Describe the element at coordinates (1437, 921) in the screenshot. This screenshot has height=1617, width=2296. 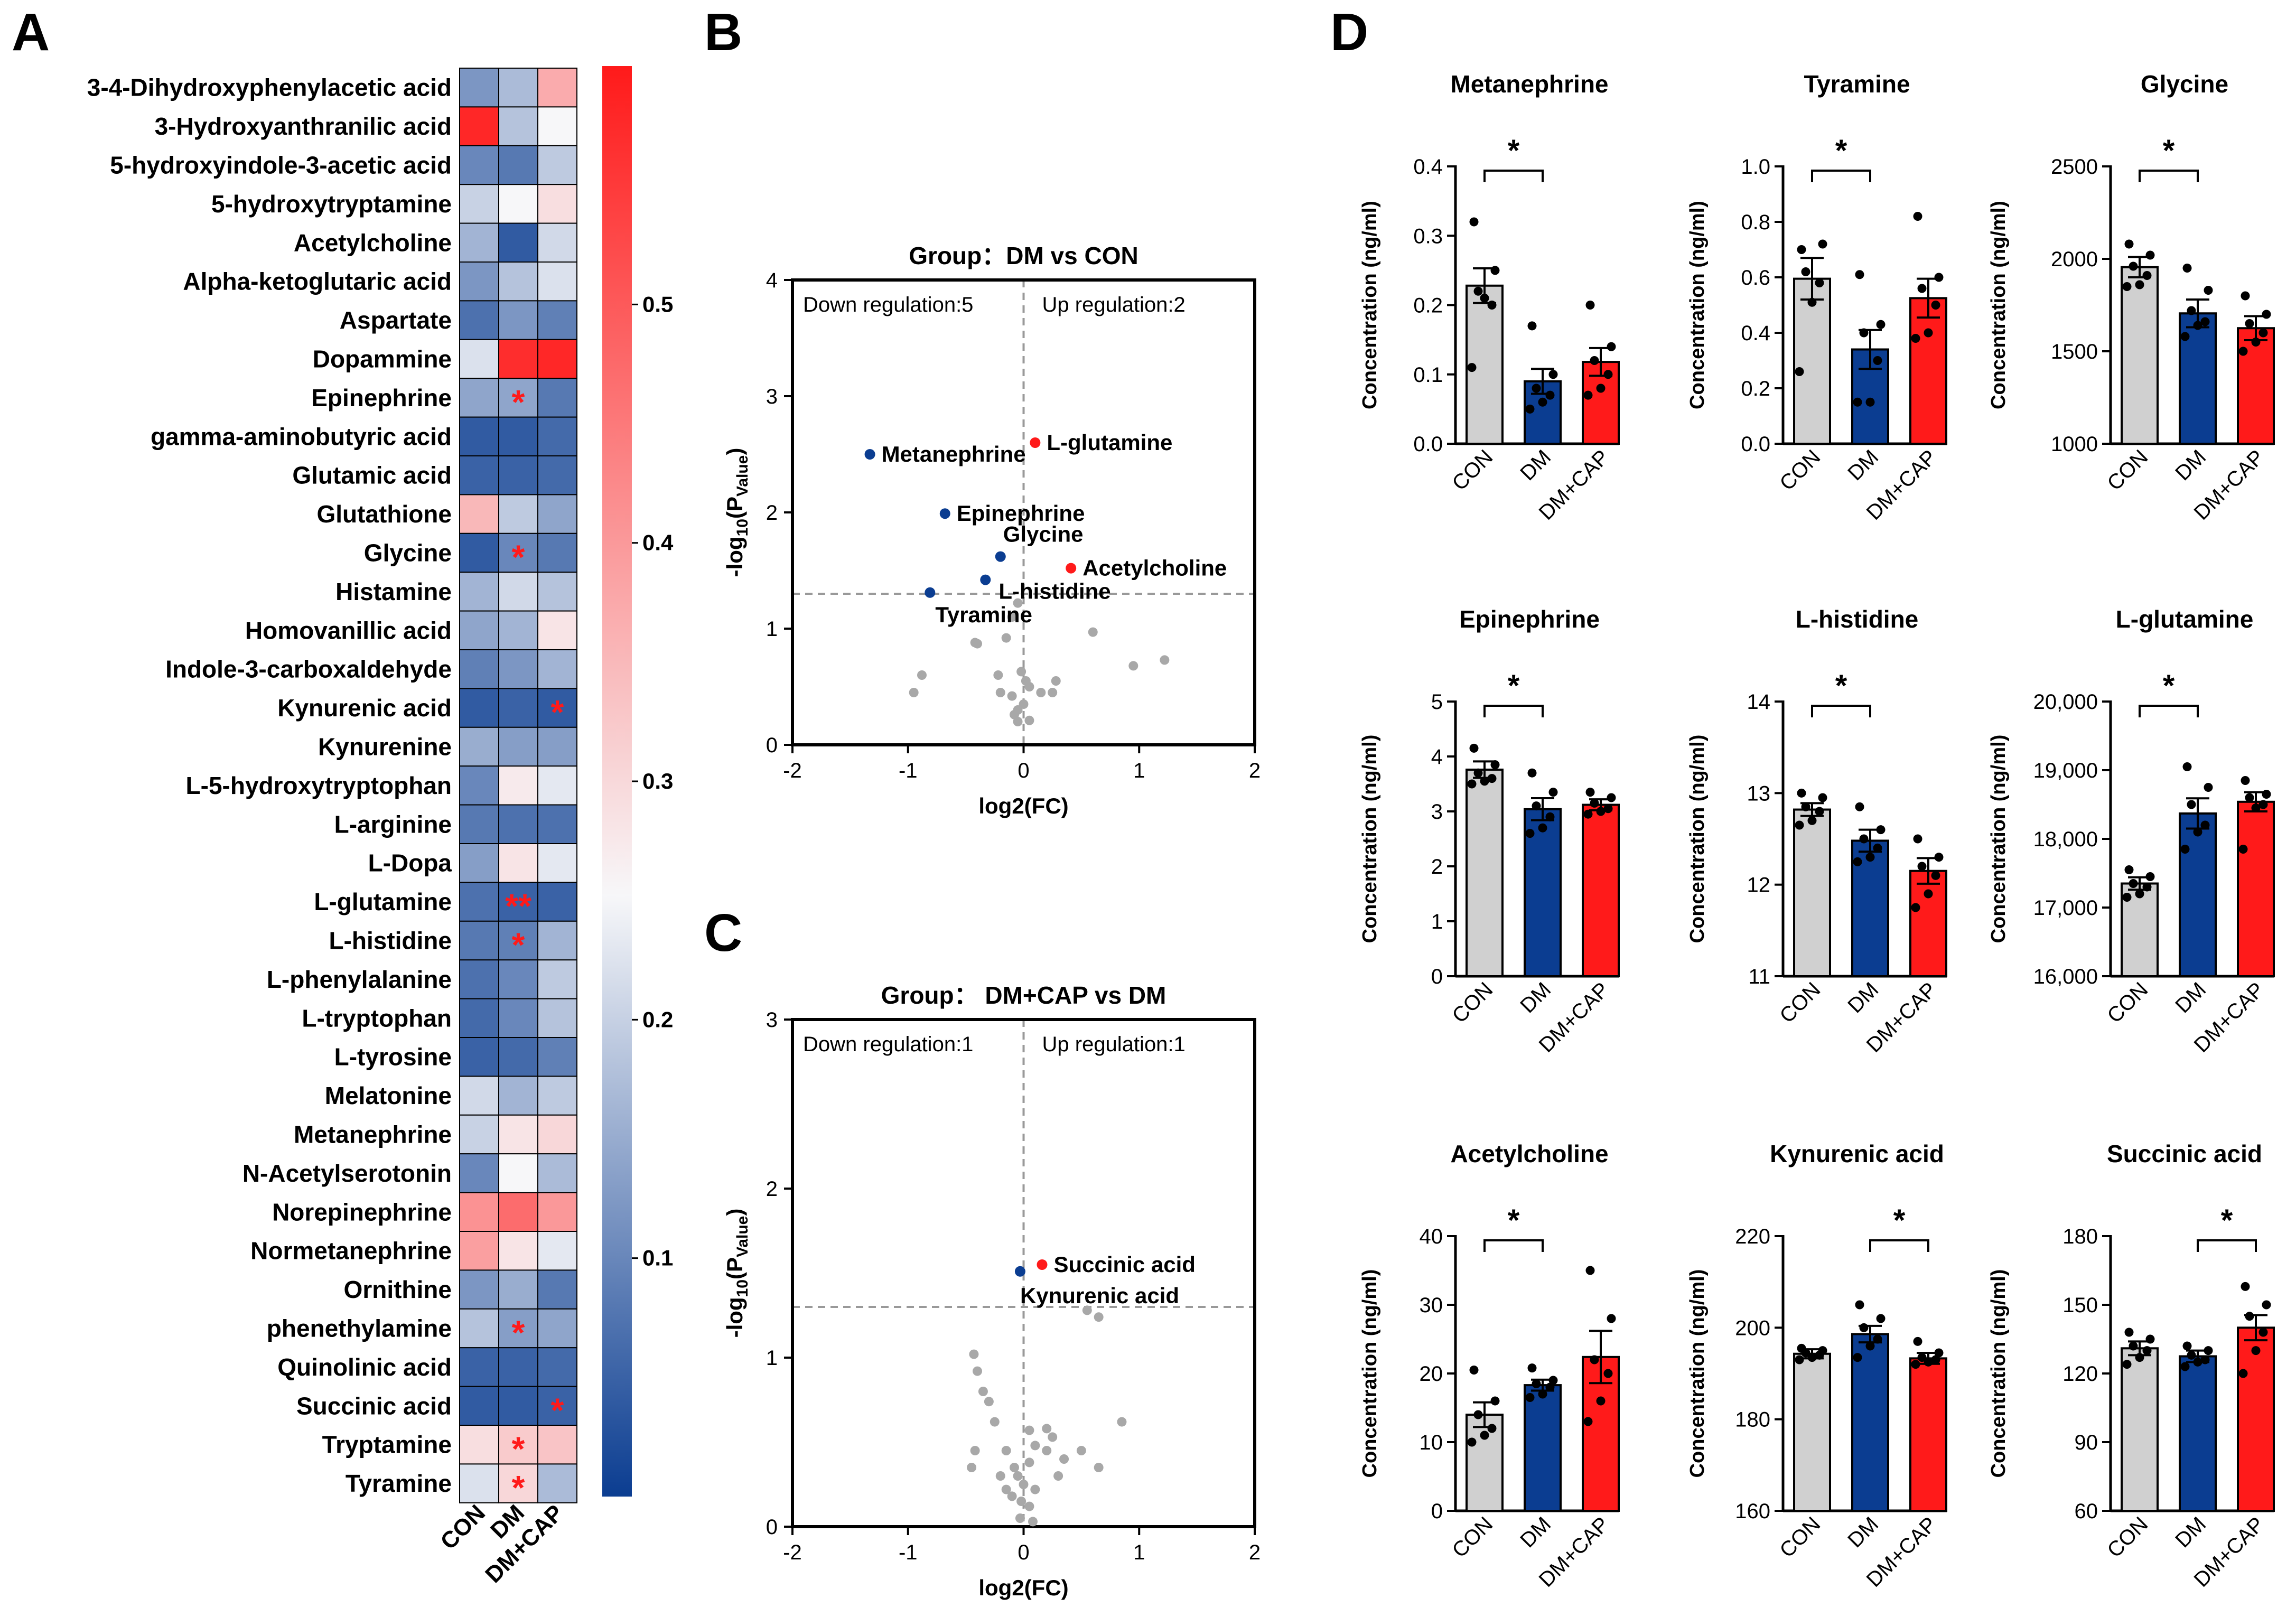
I see `y-tick-label: 1` at that location.